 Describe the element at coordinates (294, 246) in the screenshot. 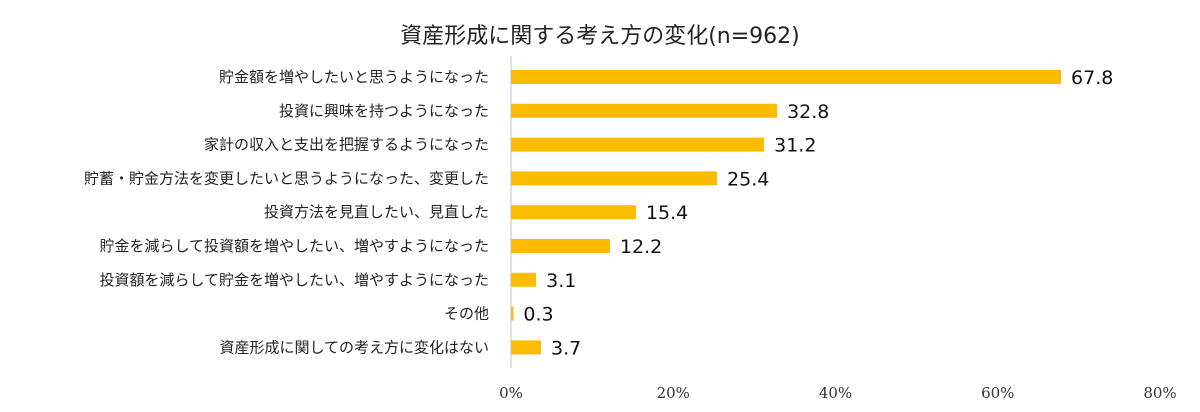

I see `category-label: 貯金を減らして投資額を増やしたい、増やすようになった` at that location.